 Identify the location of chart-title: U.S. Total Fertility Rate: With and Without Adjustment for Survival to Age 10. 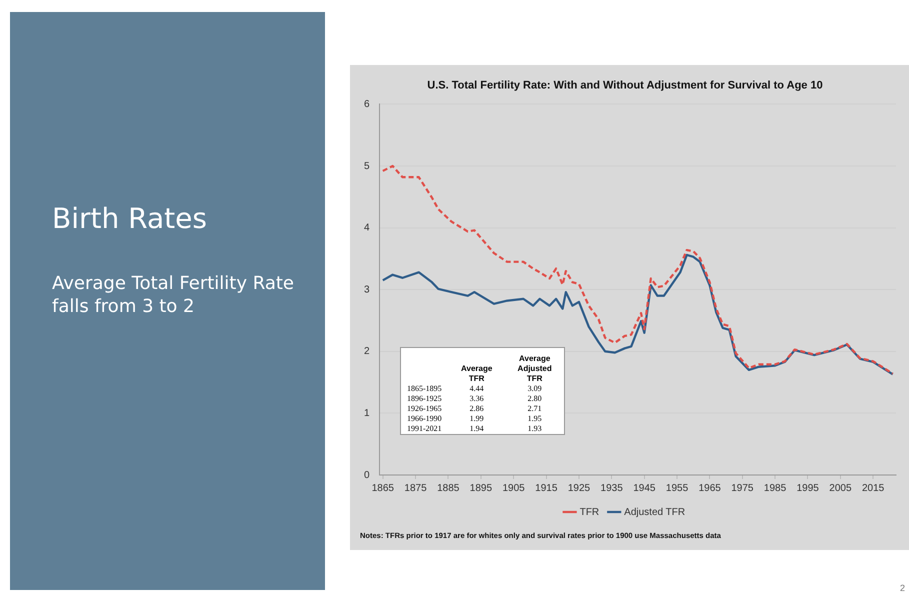
(625, 86).